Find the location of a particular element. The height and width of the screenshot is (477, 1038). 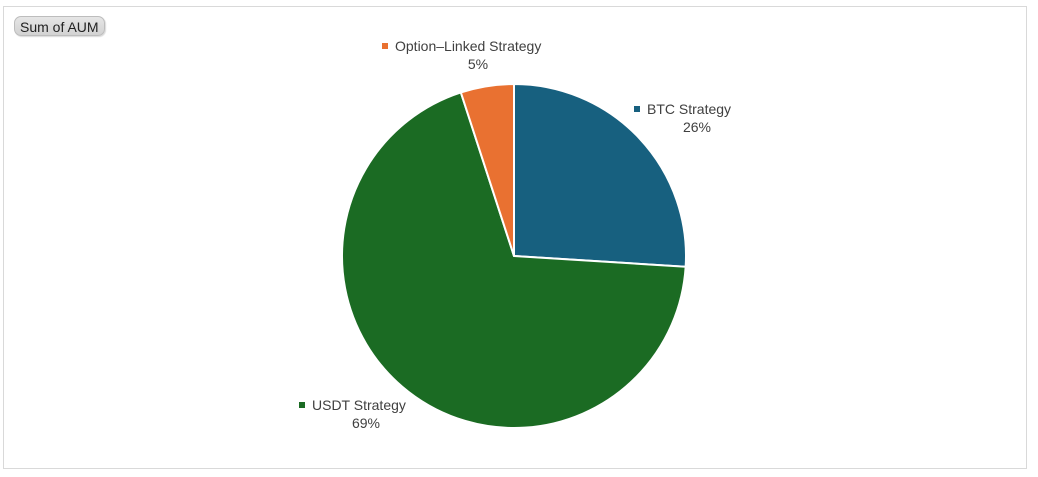

pie-slice-option-linked-strategy is located at coordinates (487, 169).